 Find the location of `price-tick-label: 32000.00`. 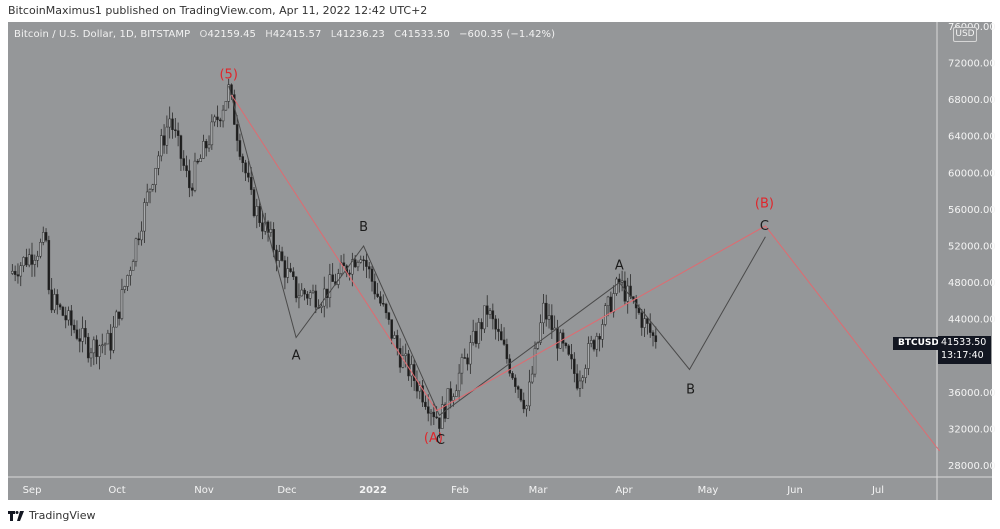

price-tick-label: 32000.00 is located at coordinates (972, 430).